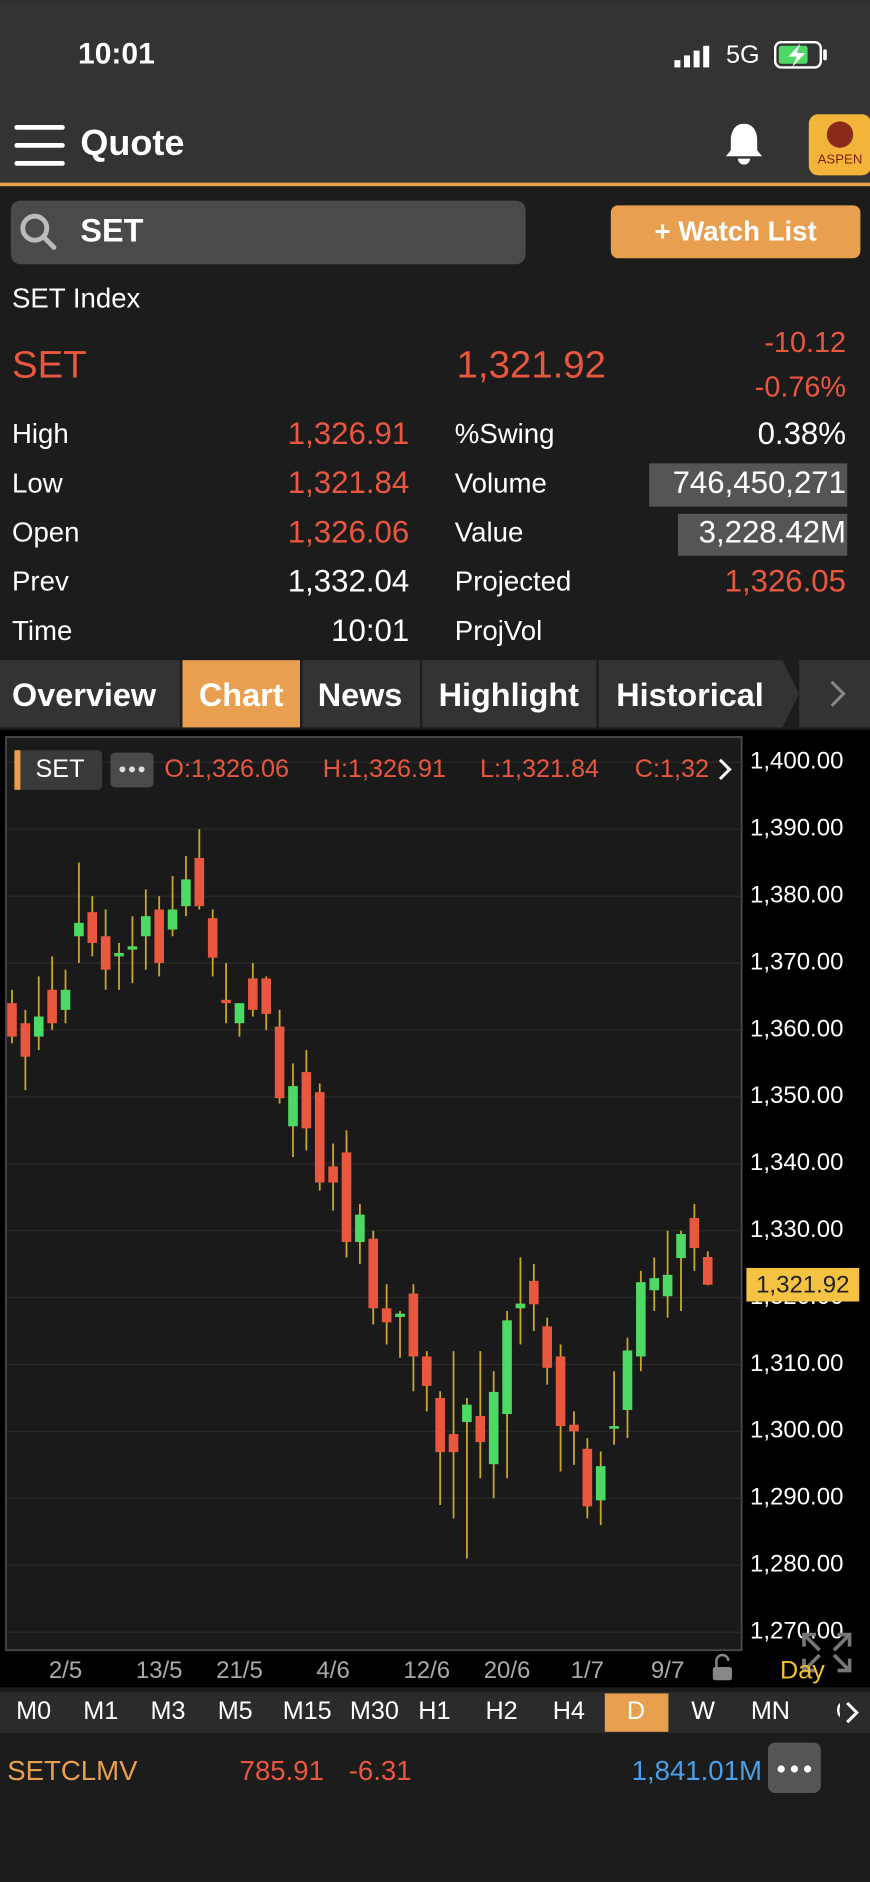 The image size is (870, 1882). What do you see at coordinates (33, 1711) in the screenshot?
I see `timeframe: M0` at bounding box center [33, 1711].